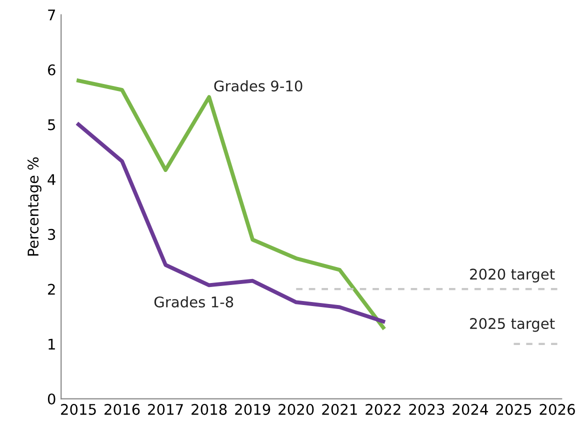 The width and height of the screenshot is (582, 422). Describe the element at coordinates (194, 302) in the screenshot. I see `series-label: Grades 1-8` at that location.